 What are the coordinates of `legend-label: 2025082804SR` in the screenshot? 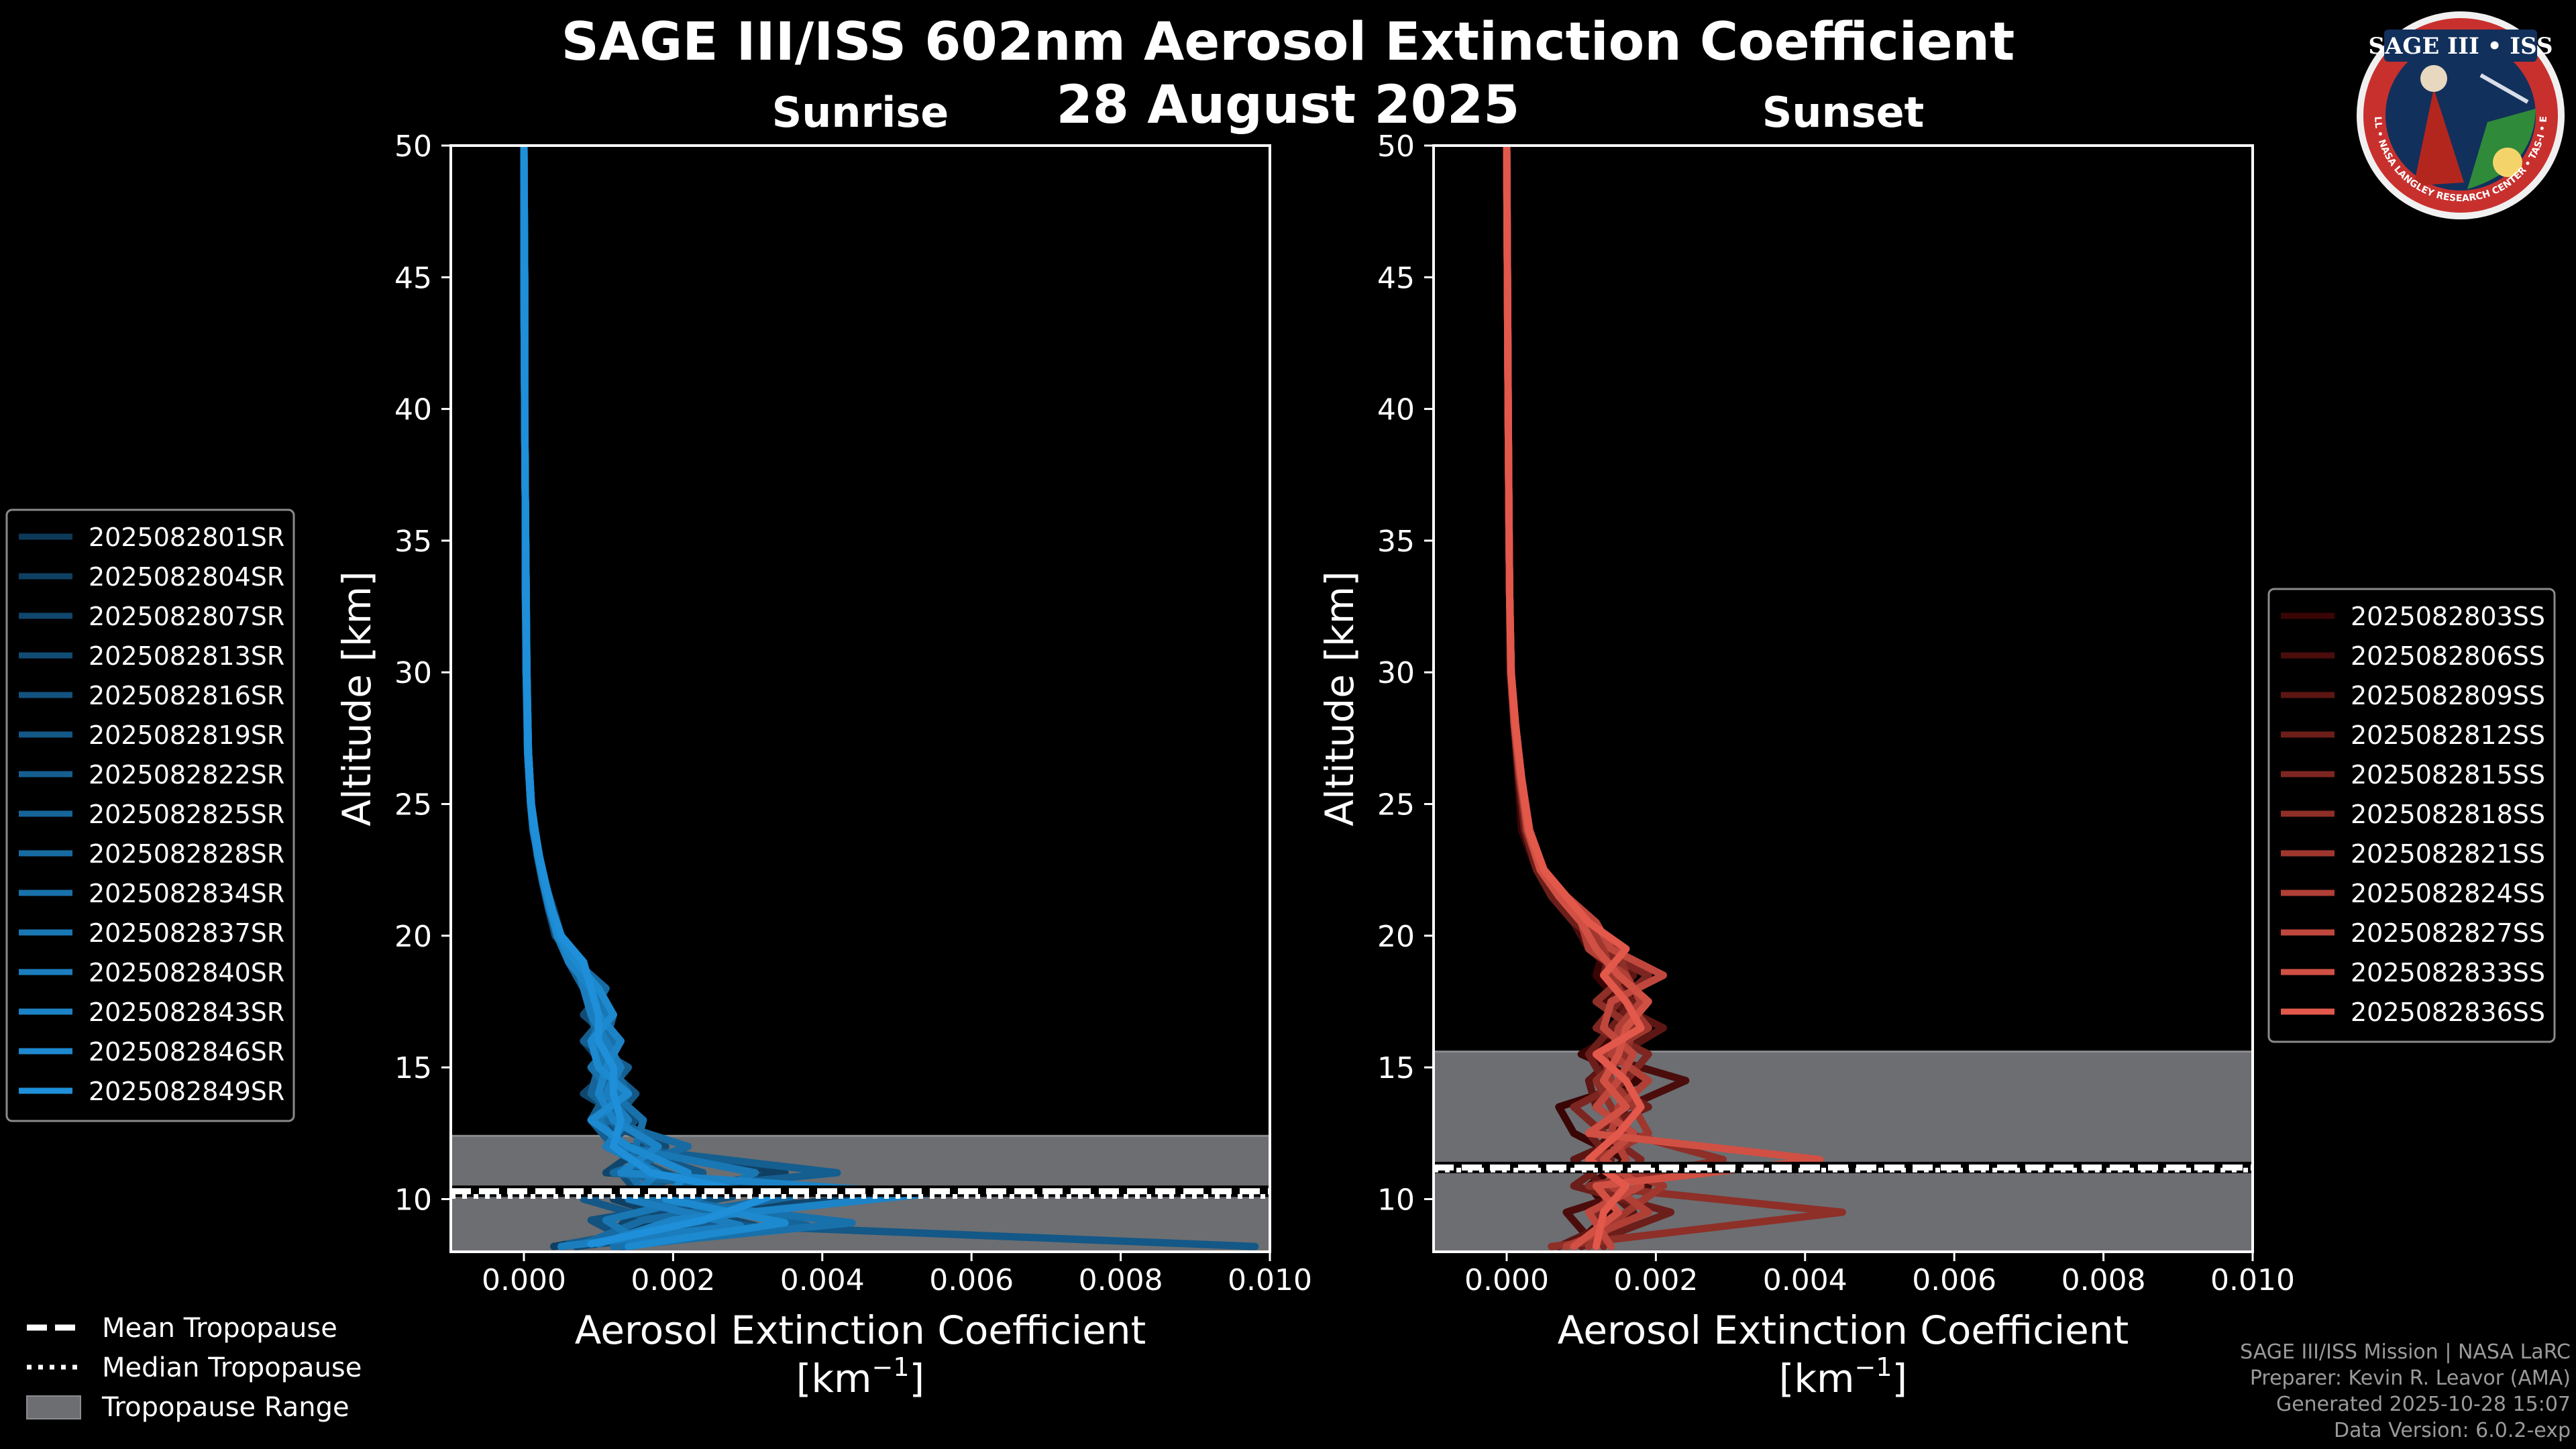 It's located at (186, 577).